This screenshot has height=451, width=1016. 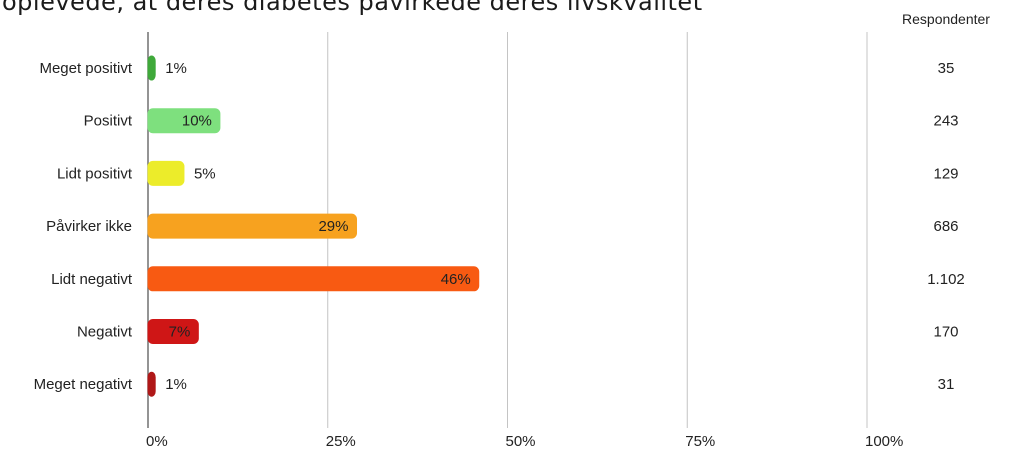 What do you see at coordinates (945, 332) in the screenshot?
I see `respondents-count: 170` at bounding box center [945, 332].